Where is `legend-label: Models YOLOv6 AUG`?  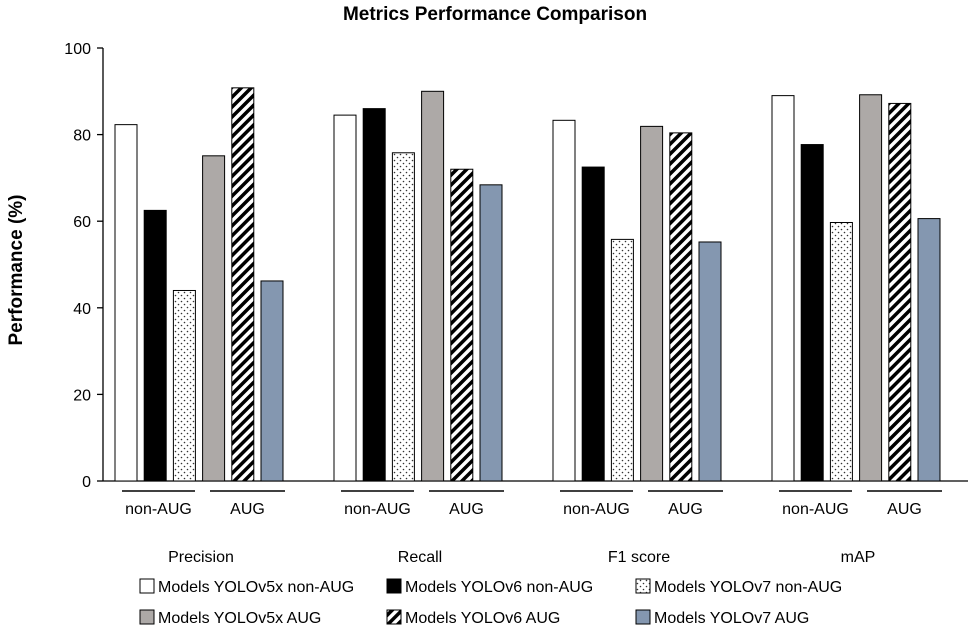 legend-label: Models YOLOv6 AUG is located at coordinates (482, 618).